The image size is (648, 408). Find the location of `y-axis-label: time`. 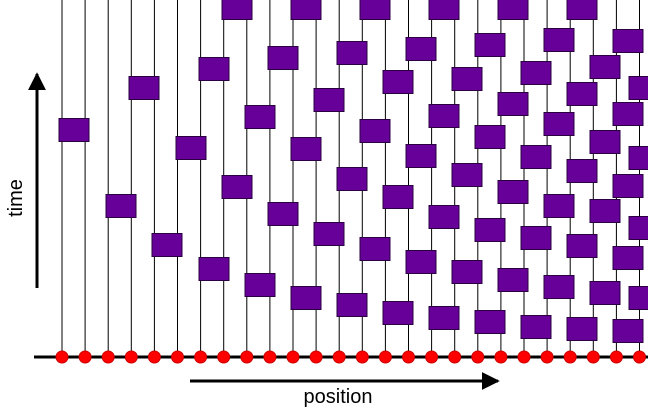

y-axis-label: time is located at coordinates (16, 198).